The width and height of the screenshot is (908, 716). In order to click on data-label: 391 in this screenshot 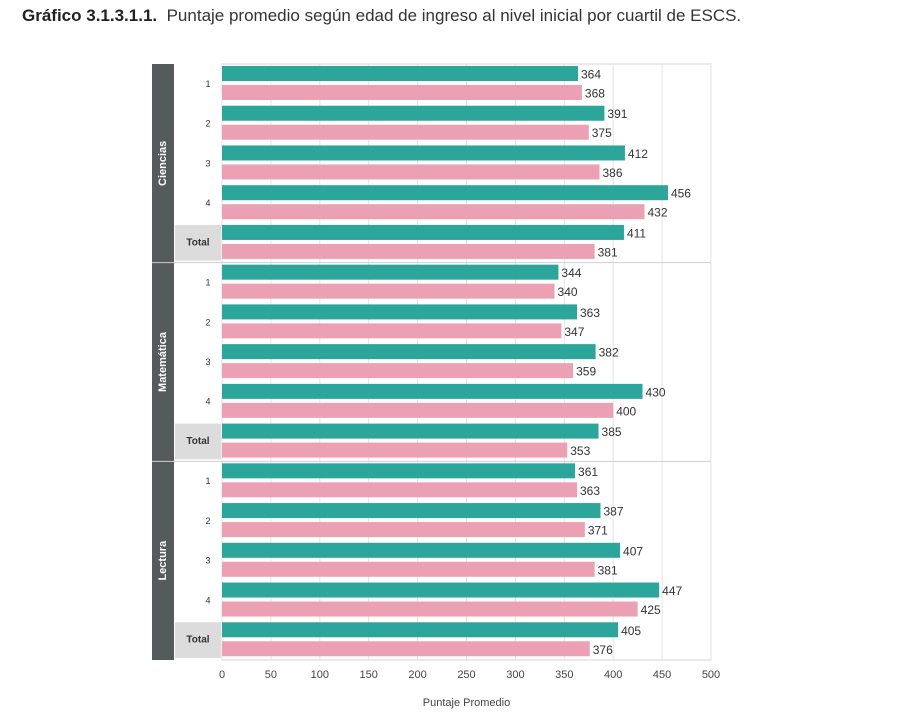, I will do `click(617, 114)`.